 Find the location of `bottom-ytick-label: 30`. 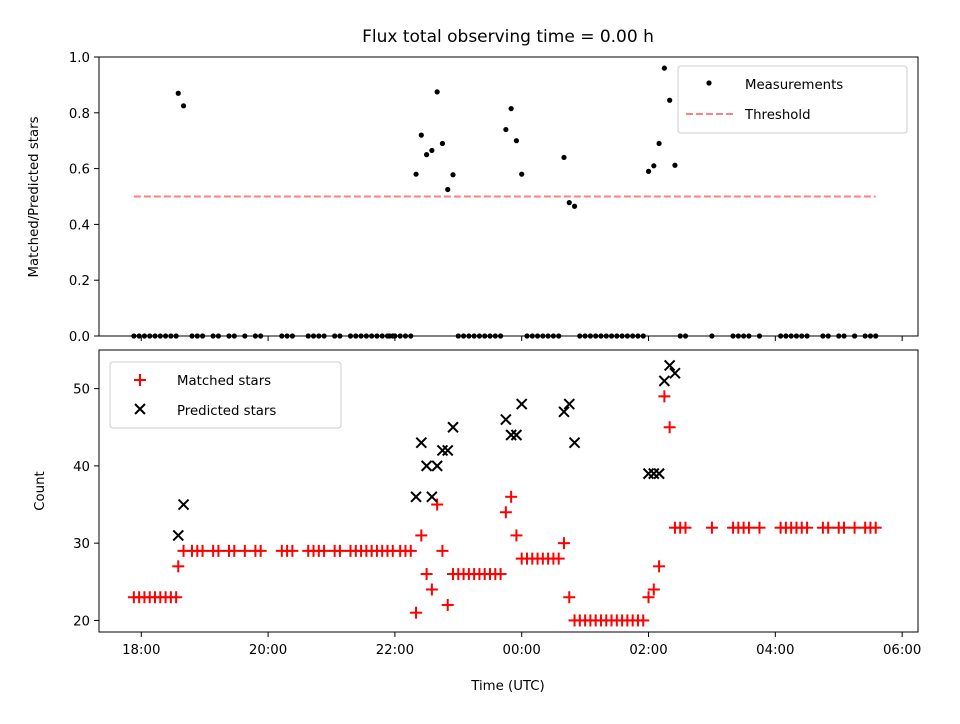

bottom-ytick-label: 30 is located at coordinates (81, 544).